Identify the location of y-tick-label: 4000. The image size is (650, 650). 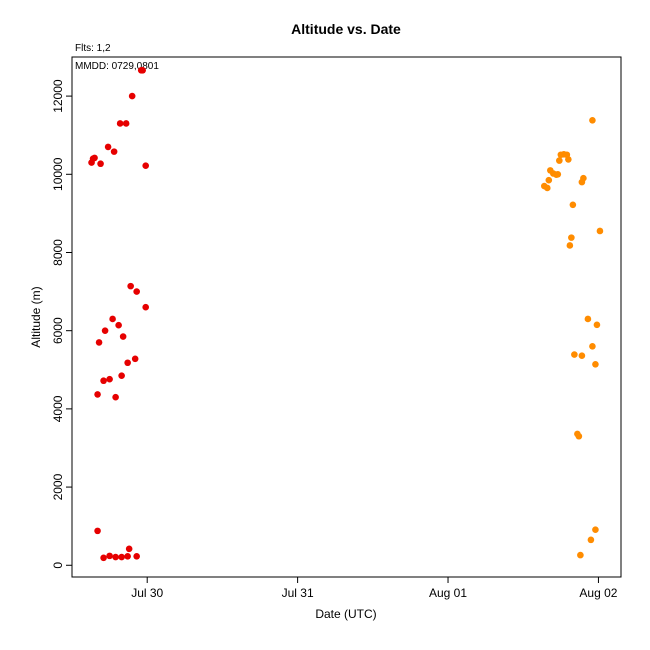
(58, 408).